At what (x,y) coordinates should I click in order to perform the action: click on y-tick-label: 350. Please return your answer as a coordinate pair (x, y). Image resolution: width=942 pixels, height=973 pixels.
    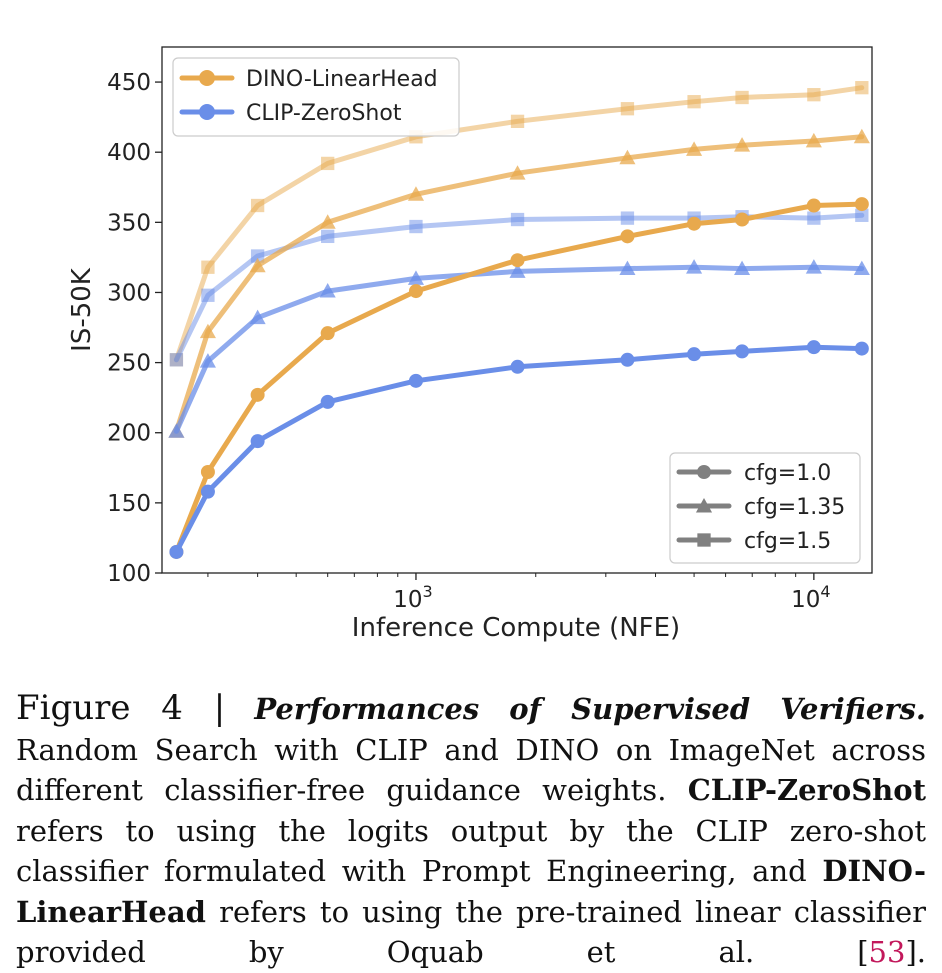
    Looking at the image, I should click on (129, 223).